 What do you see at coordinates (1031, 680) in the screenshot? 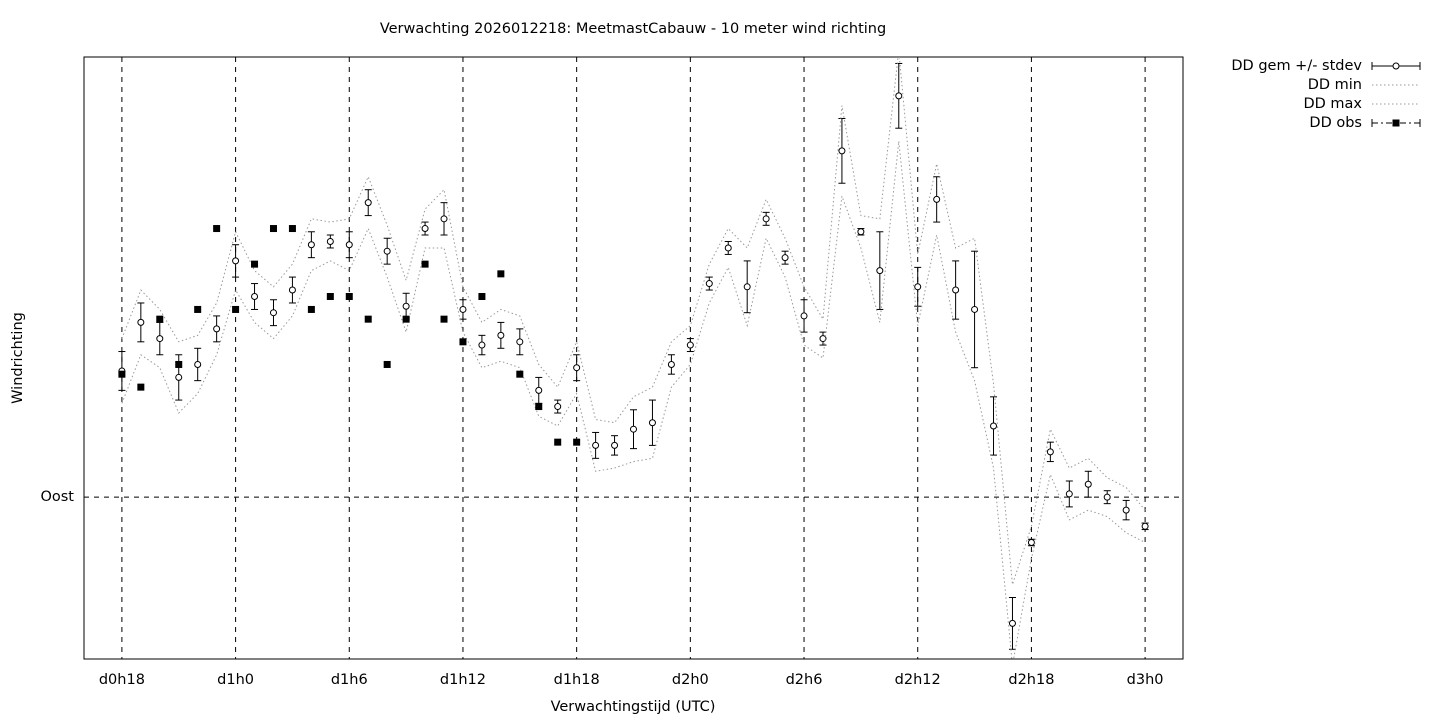
I see `x-tick-label: d2h18` at bounding box center [1031, 680].